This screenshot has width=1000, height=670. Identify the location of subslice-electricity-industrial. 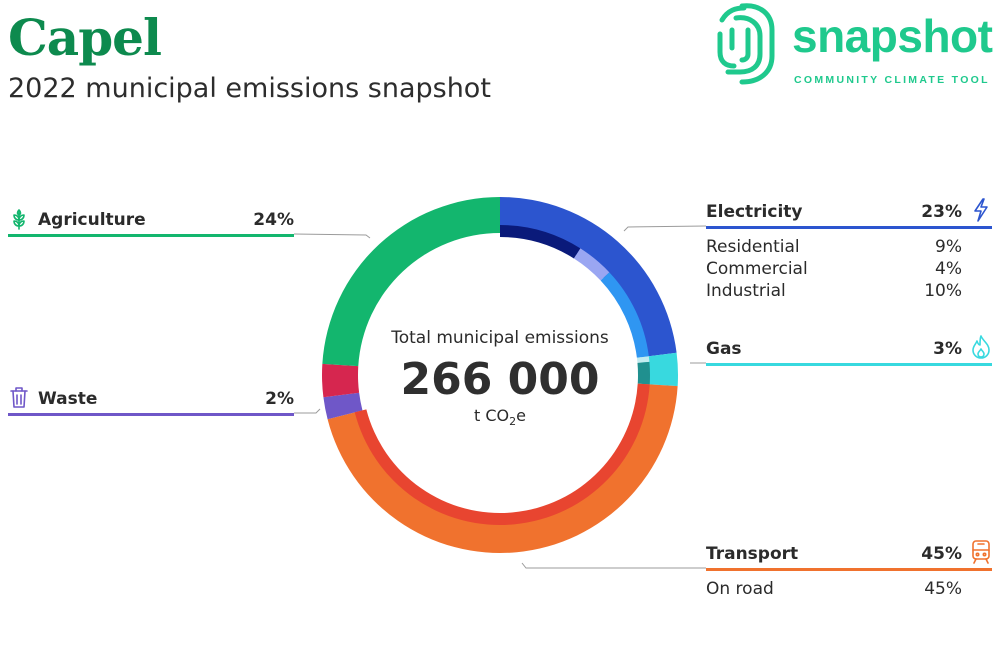
(624, 315).